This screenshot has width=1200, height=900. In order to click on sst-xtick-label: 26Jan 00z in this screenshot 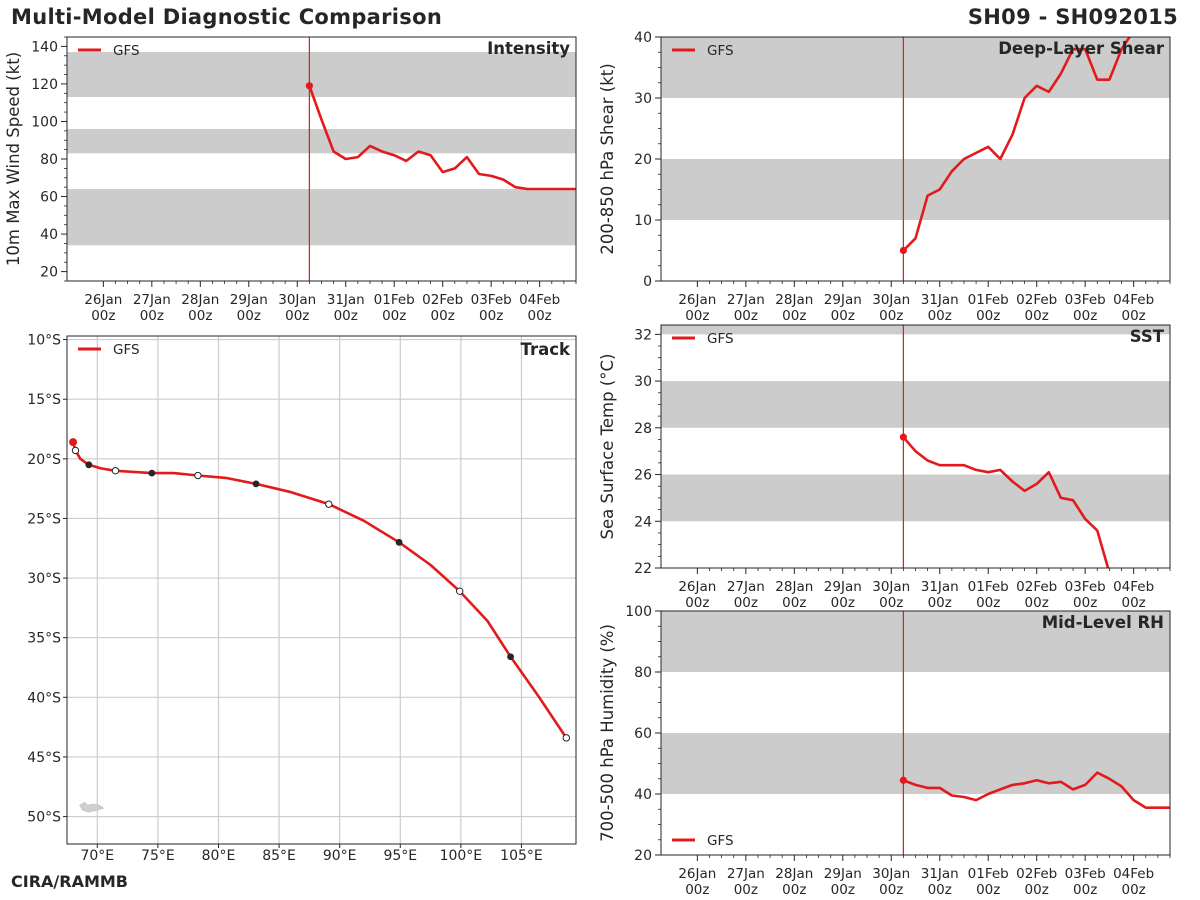, I will do `click(697, 595)`.